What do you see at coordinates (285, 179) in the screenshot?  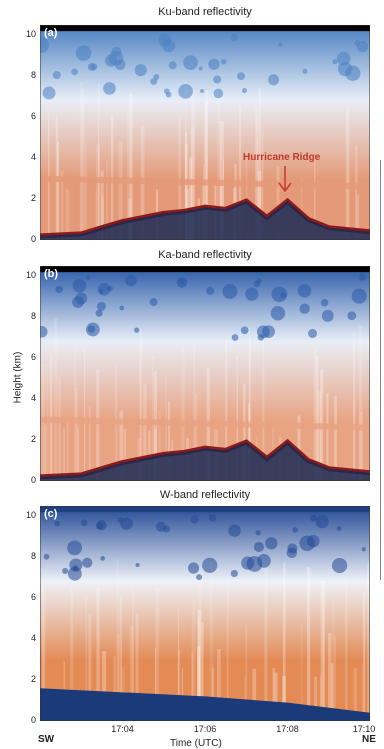 I see `annotation-arrow-icon` at bounding box center [285, 179].